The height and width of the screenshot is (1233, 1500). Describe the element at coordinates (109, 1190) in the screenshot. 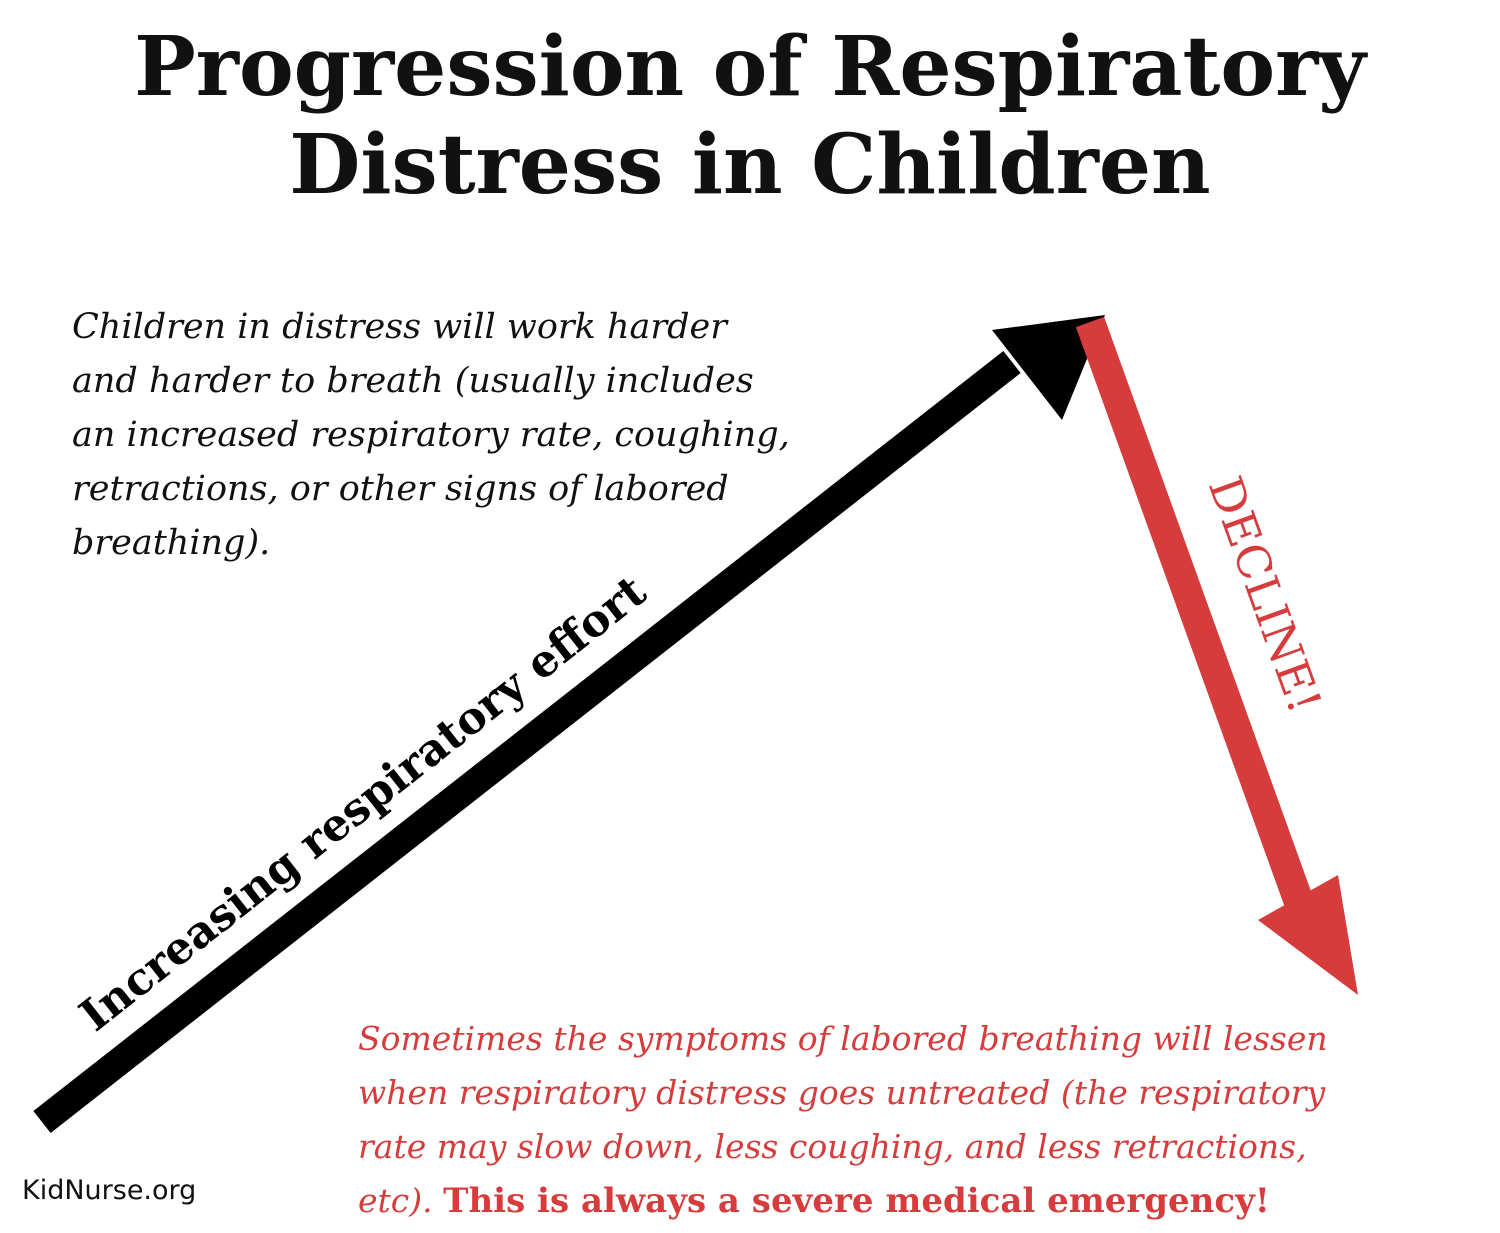

I see `site-credit: KidNurse.org` at that location.